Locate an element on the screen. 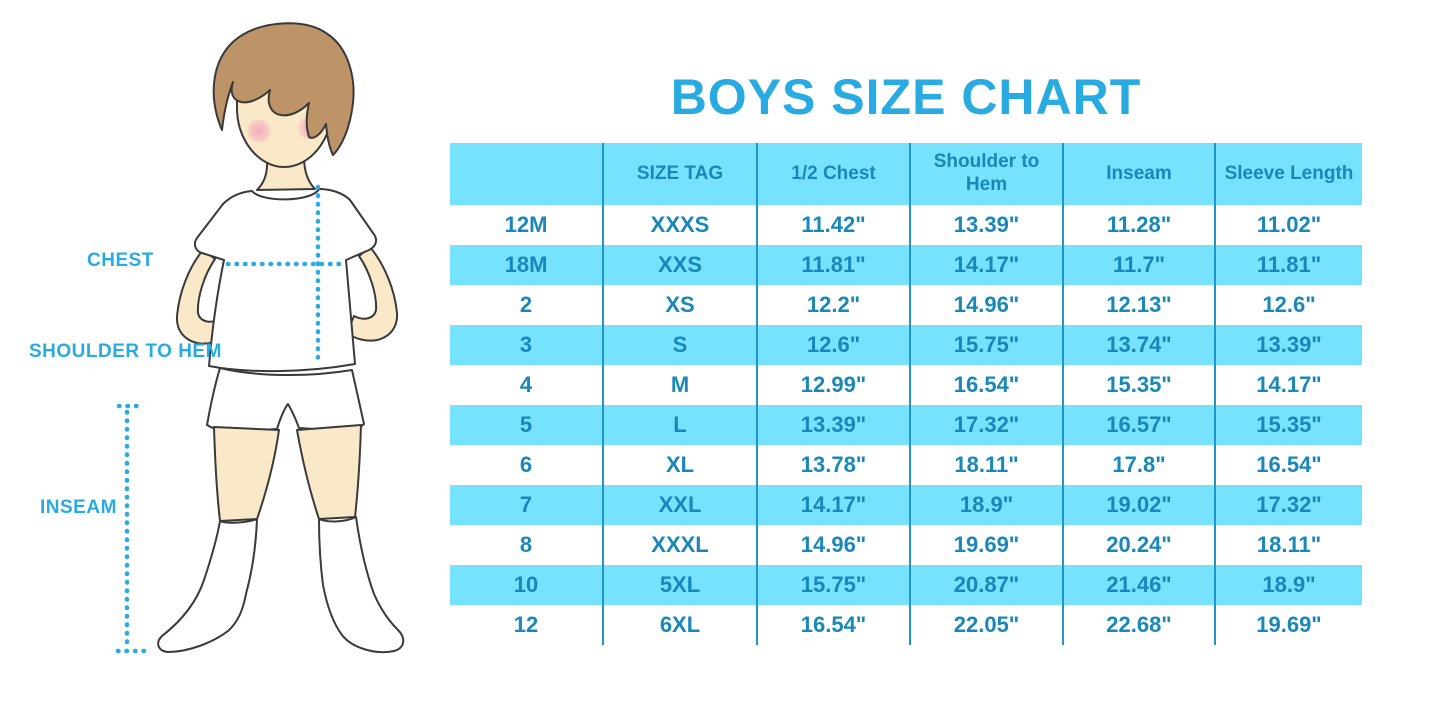 The height and width of the screenshot is (723, 1445). size-tag-cell: XXXS is located at coordinates (679, 225).